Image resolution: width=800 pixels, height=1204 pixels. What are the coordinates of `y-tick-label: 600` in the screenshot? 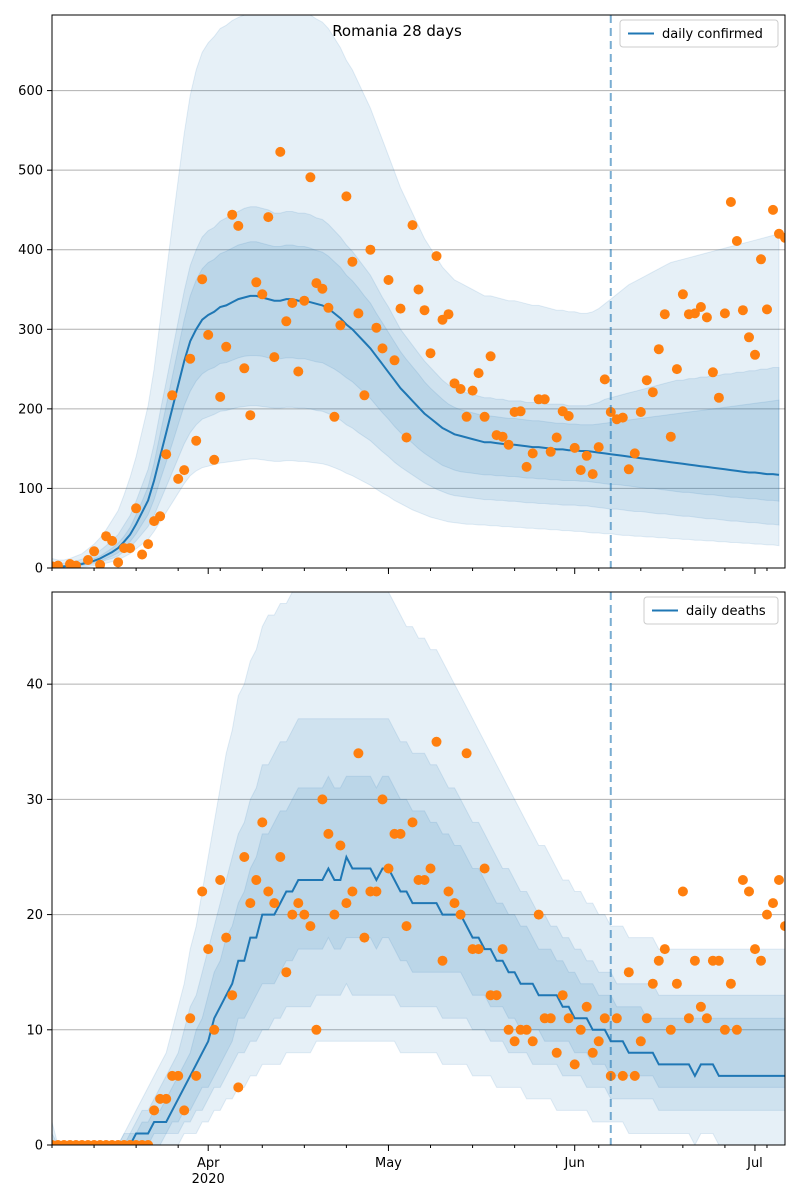 It's located at (30, 91).